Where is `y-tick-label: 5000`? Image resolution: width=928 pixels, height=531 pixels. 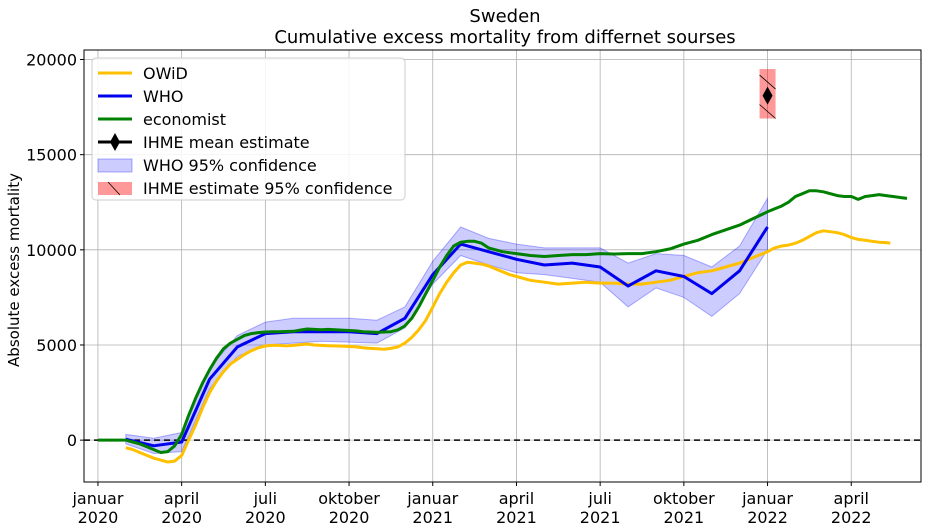 y-tick-label: 5000 is located at coordinates (56, 345).